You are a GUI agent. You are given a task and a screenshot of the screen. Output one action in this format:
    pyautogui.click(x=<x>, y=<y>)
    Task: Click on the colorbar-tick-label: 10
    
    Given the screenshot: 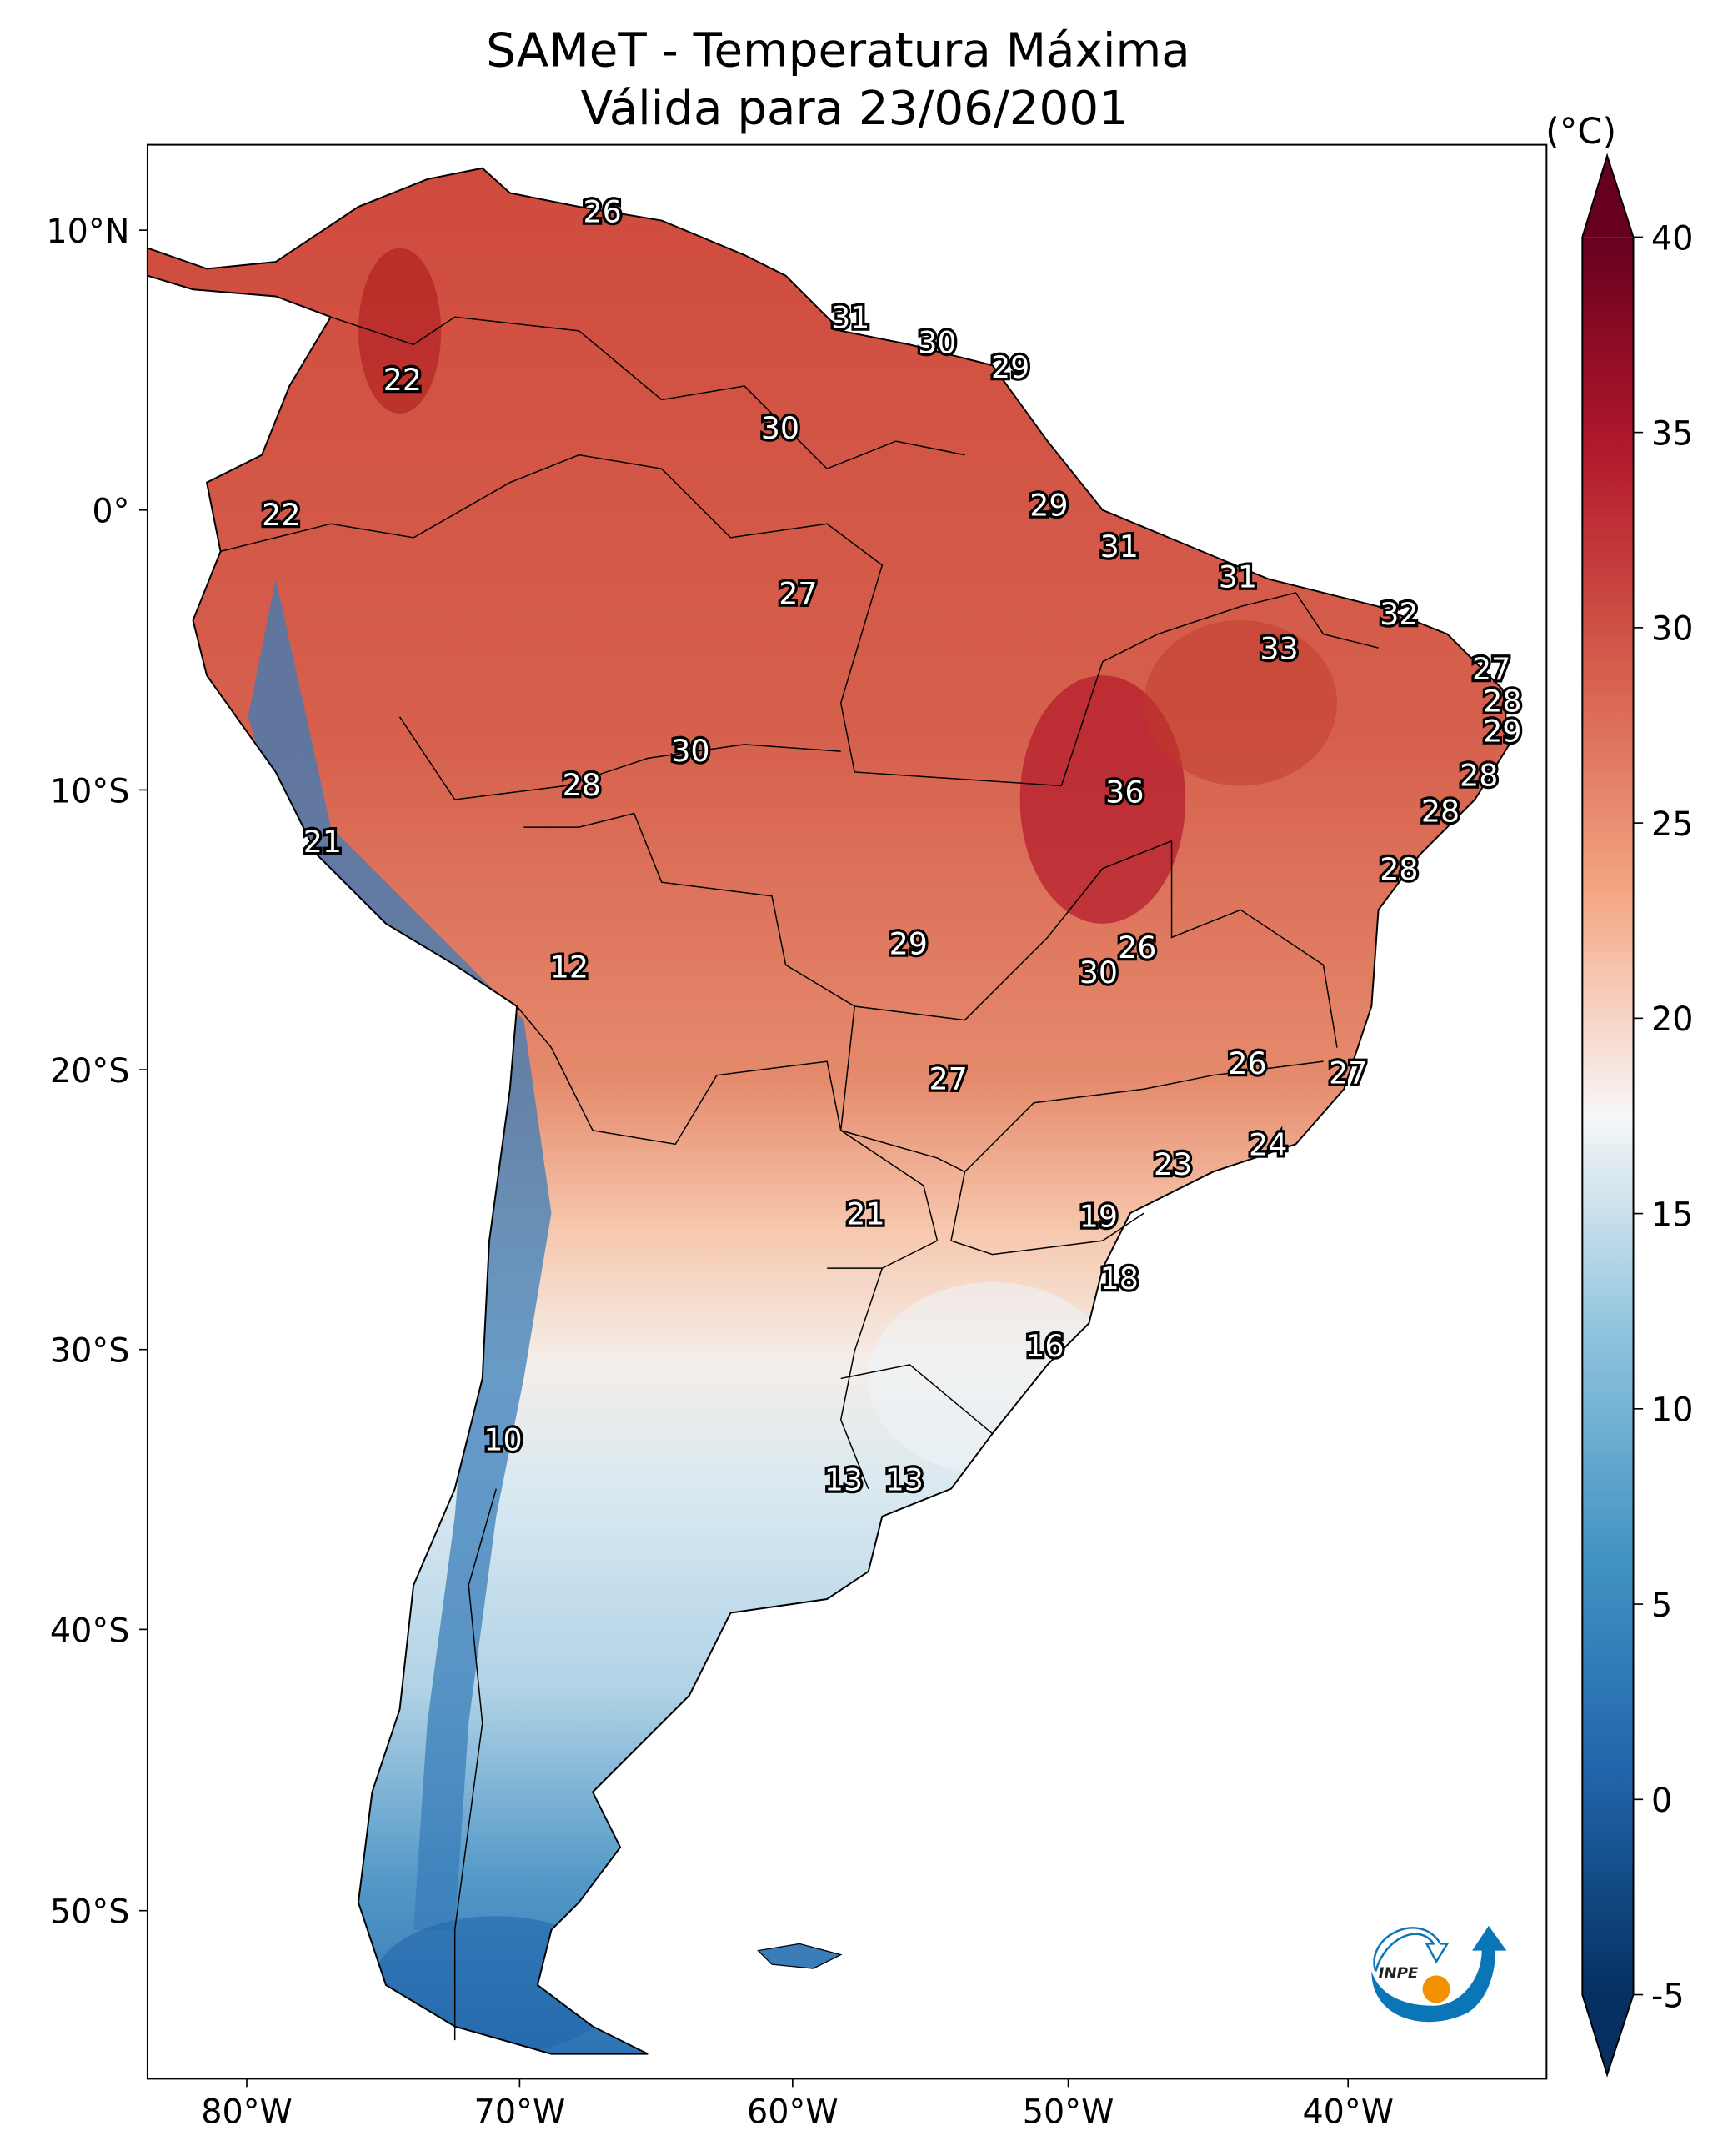 What is the action you would take?
    pyautogui.click(x=1672, y=1411)
    